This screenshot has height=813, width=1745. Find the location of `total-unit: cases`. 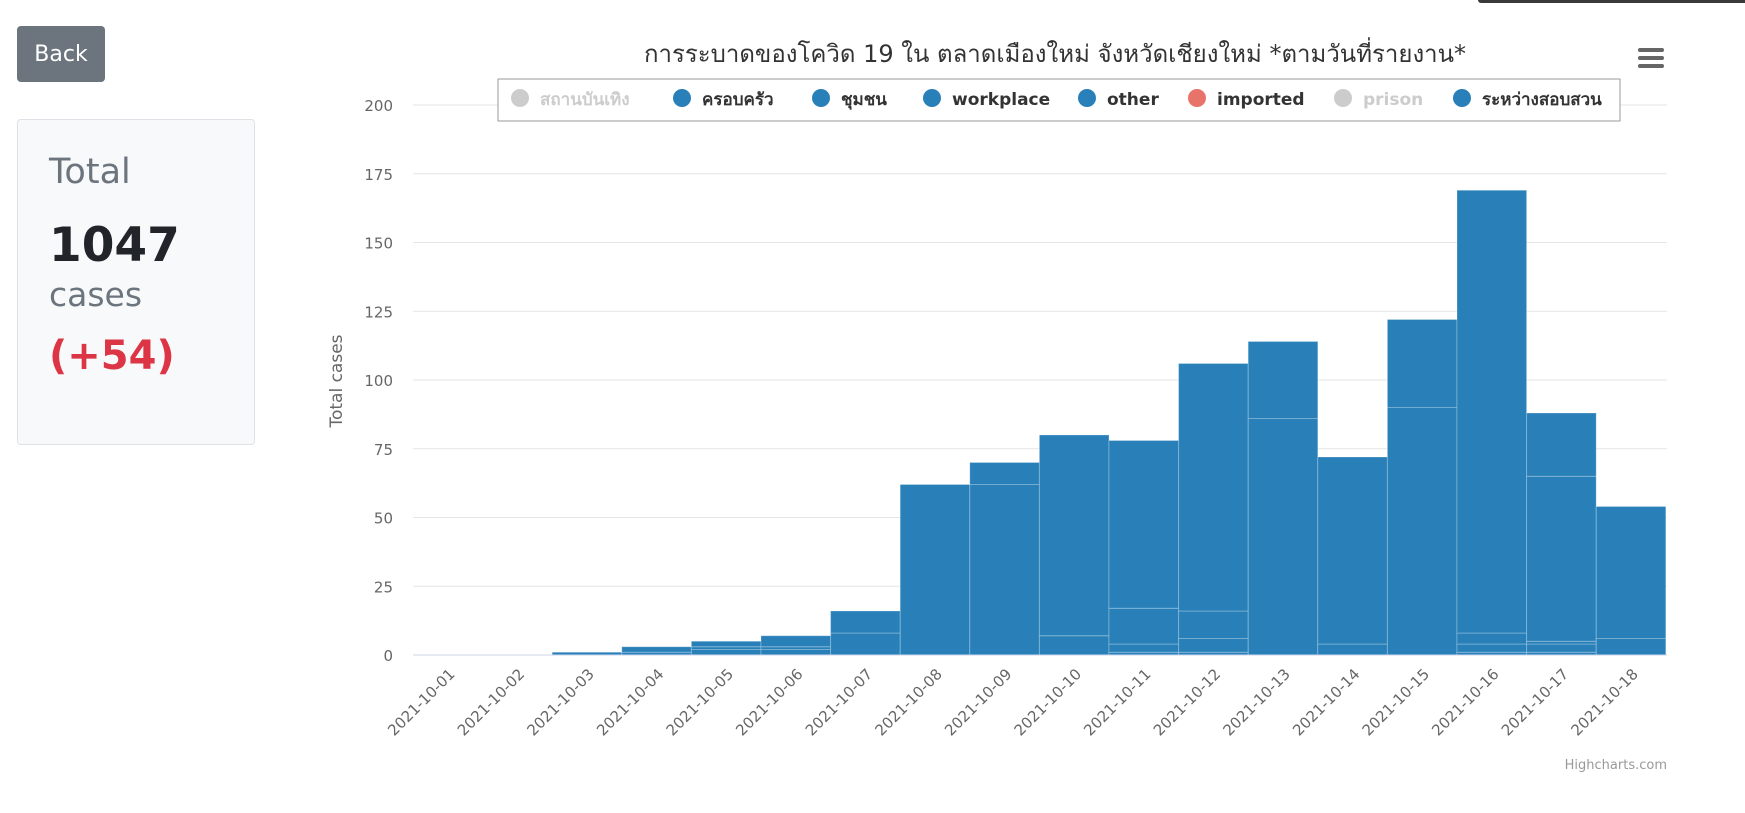

total-unit: cases is located at coordinates (96, 294).